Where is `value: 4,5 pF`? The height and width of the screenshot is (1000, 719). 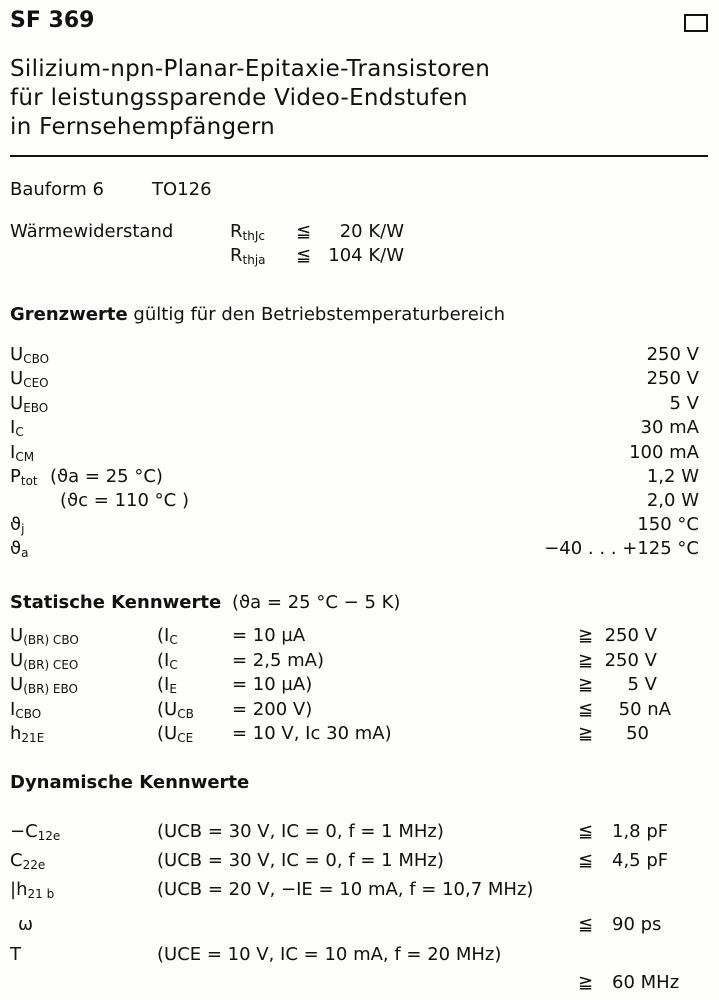 value: 4,5 pF is located at coordinates (640, 860).